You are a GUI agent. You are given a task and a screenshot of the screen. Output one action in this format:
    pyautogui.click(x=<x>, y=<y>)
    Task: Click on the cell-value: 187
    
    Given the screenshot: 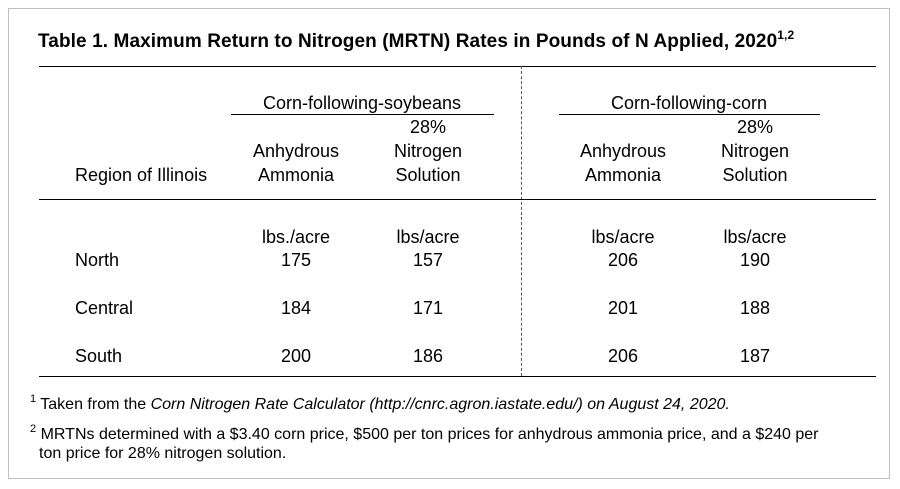 What is the action you would take?
    pyautogui.click(x=755, y=356)
    